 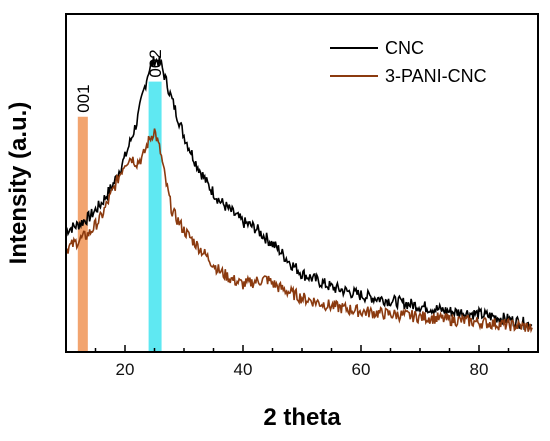 What do you see at coordinates (119, 81) in the screenshot?
I see `band-labels: 001 002` at bounding box center [119, 81].